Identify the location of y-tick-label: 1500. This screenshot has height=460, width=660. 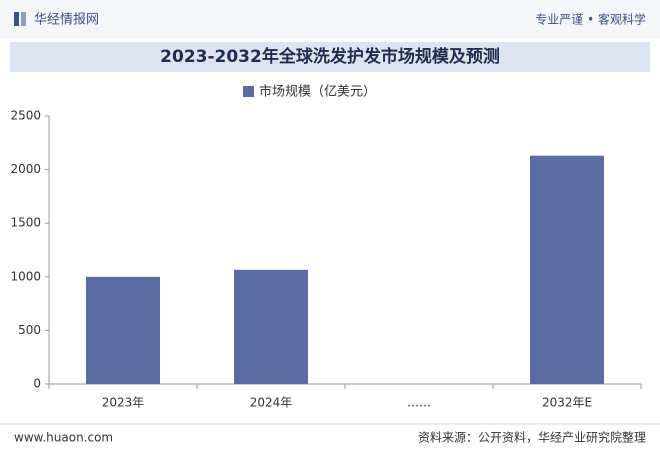
(25, 223).